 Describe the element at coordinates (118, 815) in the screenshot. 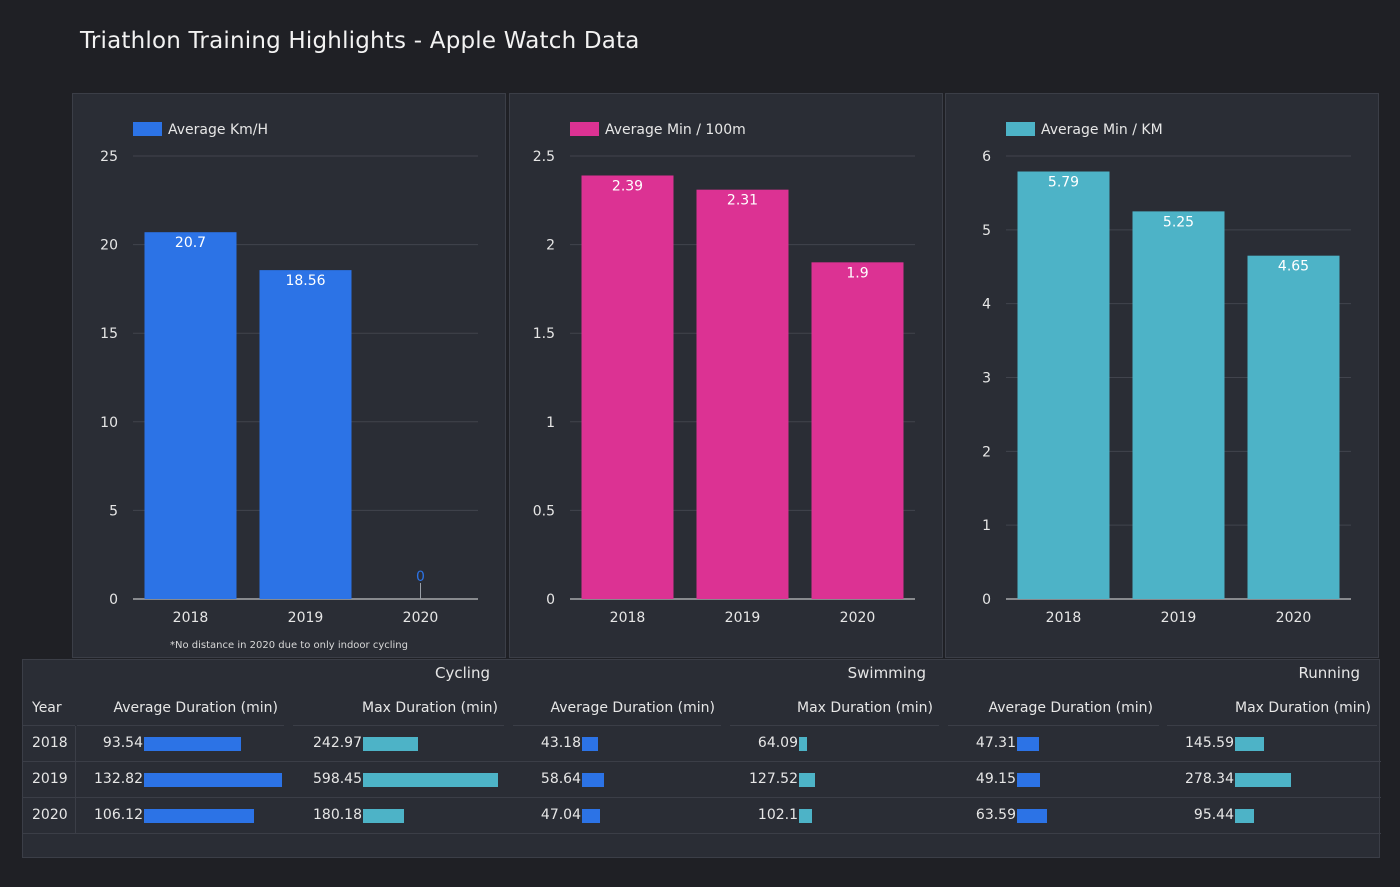

I see `value-cell: 106.12` at that location.